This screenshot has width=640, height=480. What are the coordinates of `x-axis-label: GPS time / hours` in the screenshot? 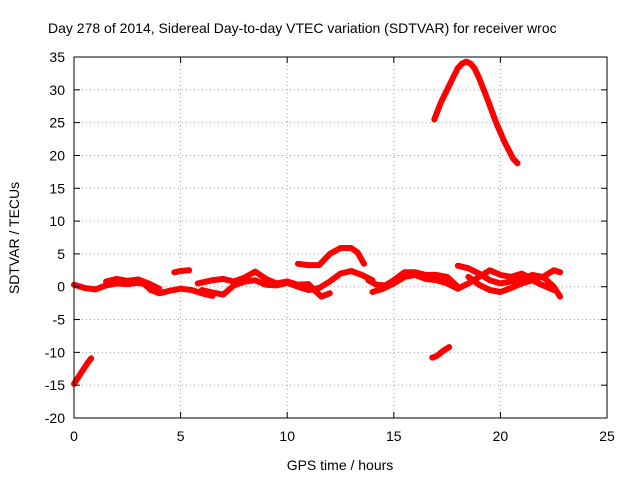 It's located at (340, 465).